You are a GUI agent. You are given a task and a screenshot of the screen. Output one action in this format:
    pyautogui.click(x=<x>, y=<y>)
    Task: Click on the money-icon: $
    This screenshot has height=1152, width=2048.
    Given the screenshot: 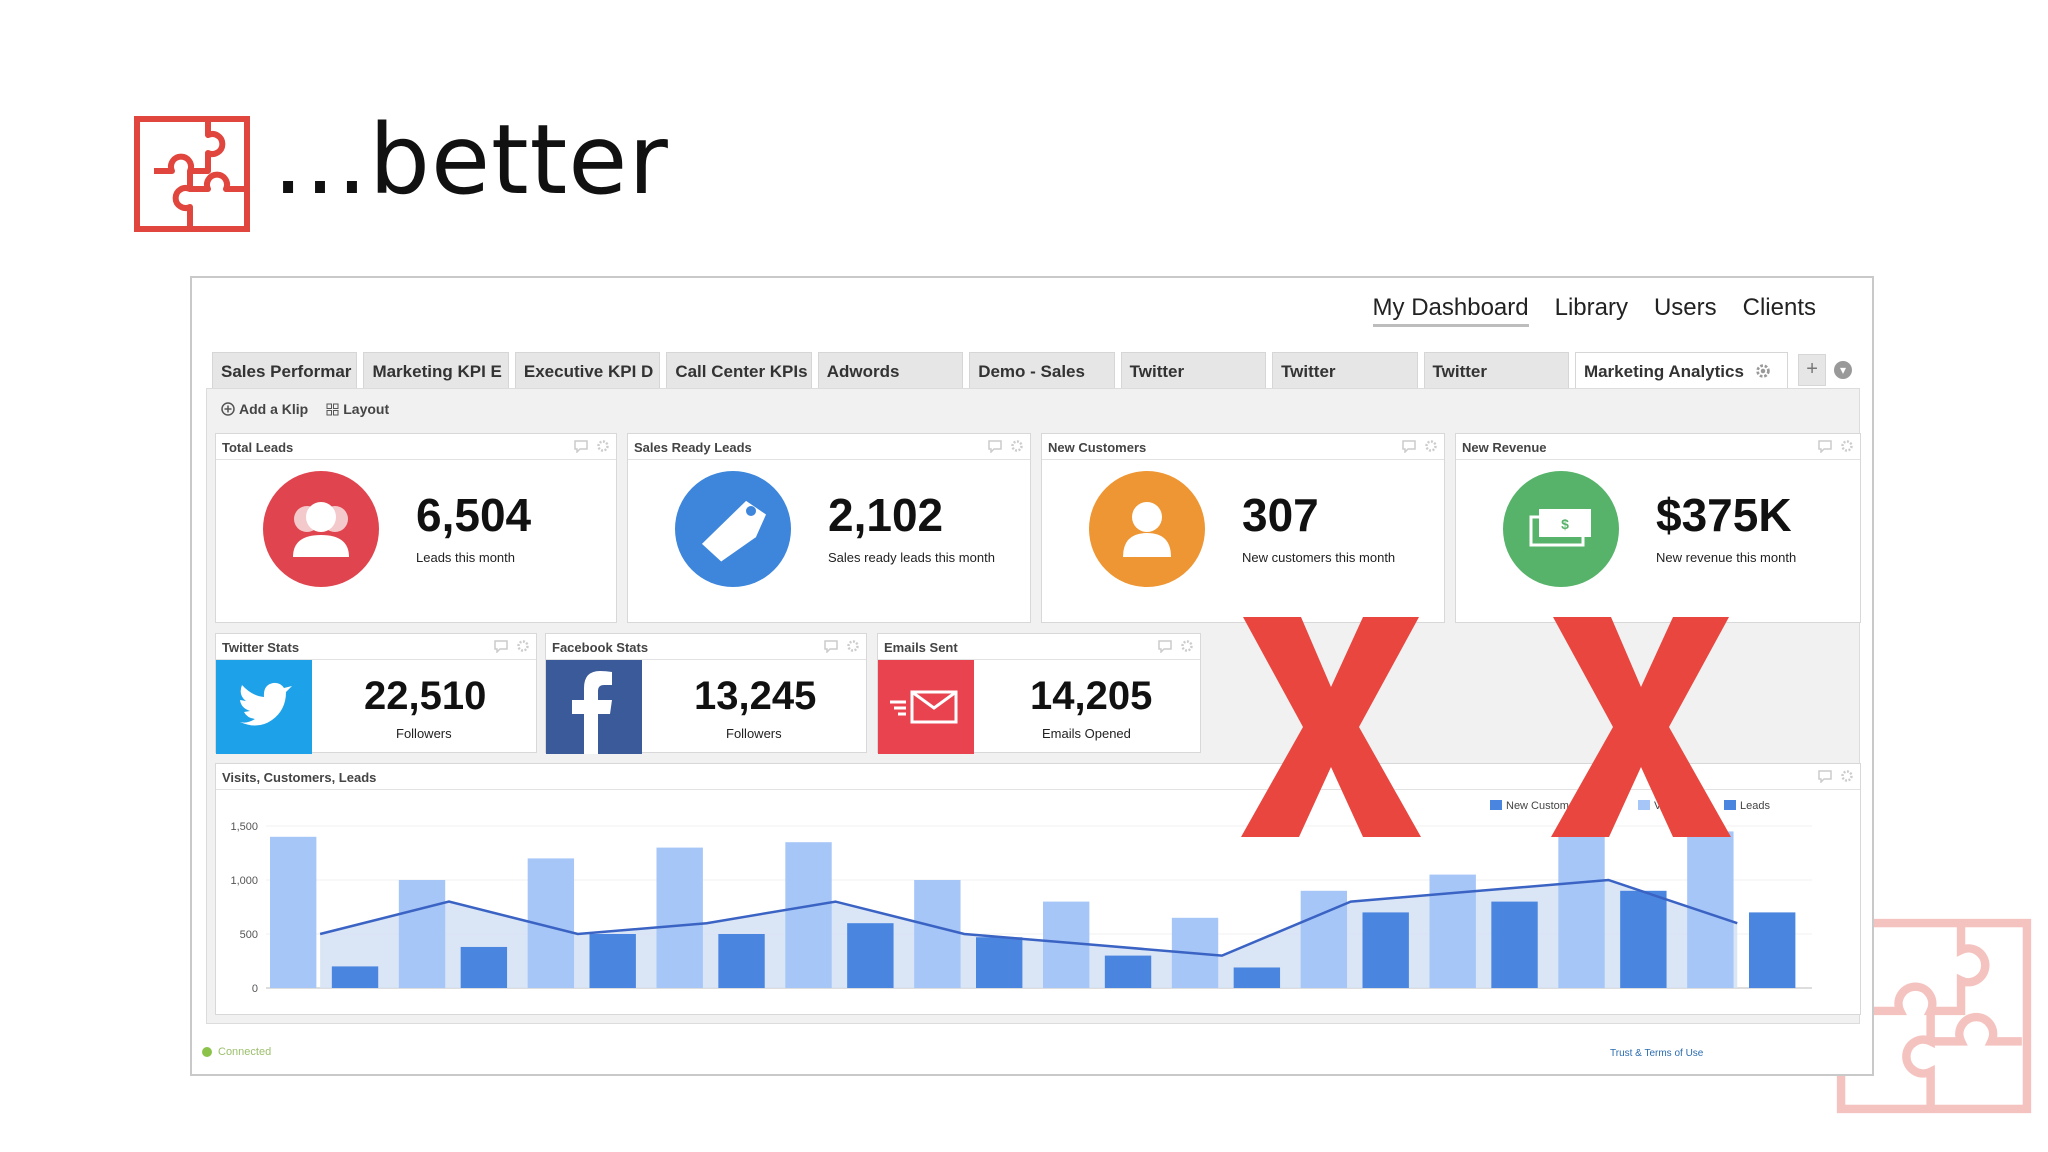 What is the action you would take?
    pyautogui.click(x=1561, y=529)
    